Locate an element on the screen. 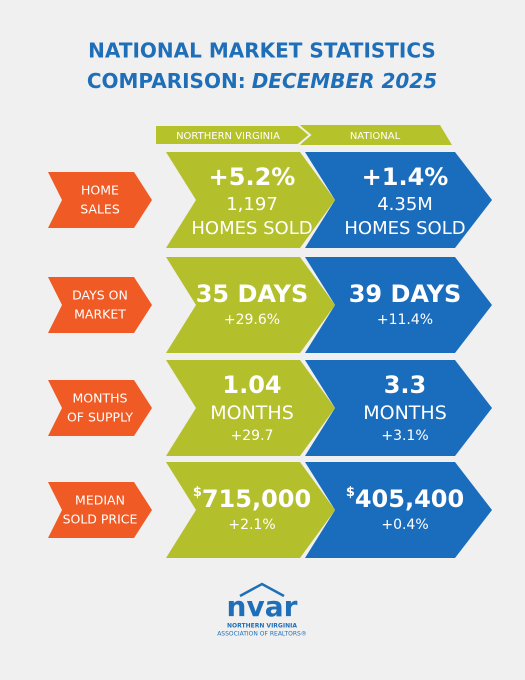 The image size is (525, 680). main-value: 1.04 is located at coordinates (251, 385).